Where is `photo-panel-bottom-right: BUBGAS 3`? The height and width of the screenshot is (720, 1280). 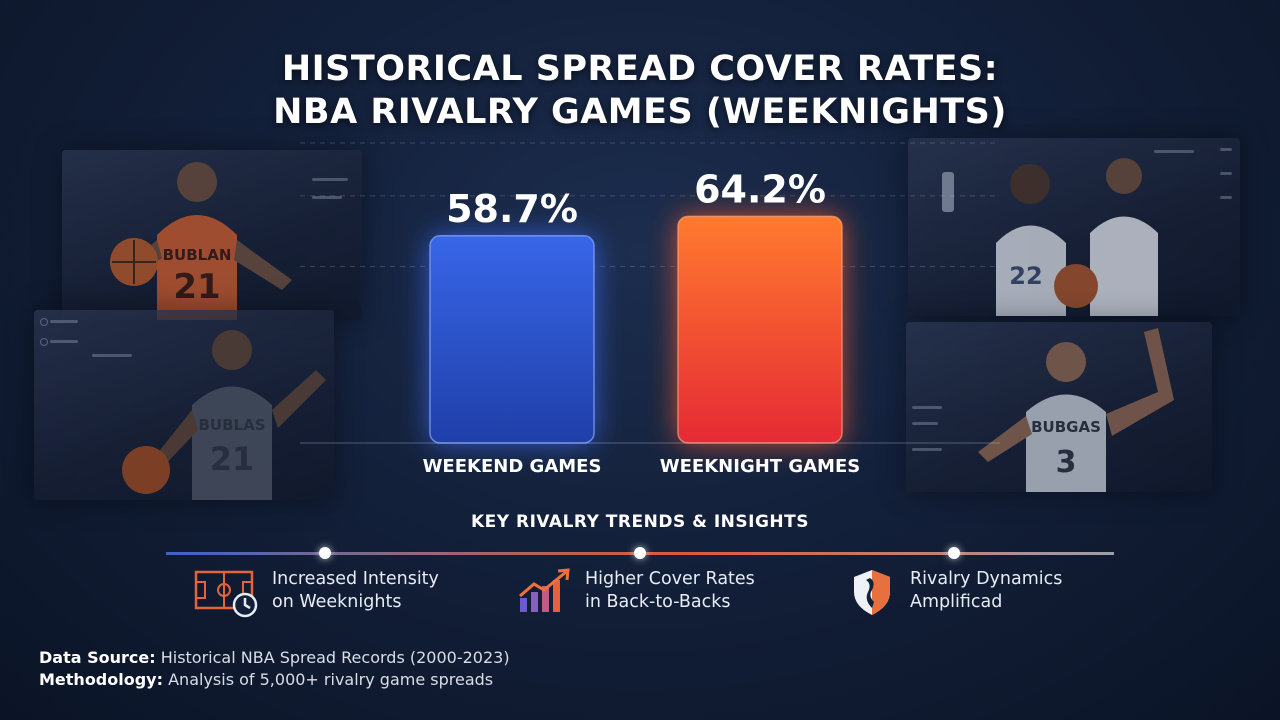
photo-panel-bottom-right: BUBGAS 3 is located at coordinates (1059, 407).